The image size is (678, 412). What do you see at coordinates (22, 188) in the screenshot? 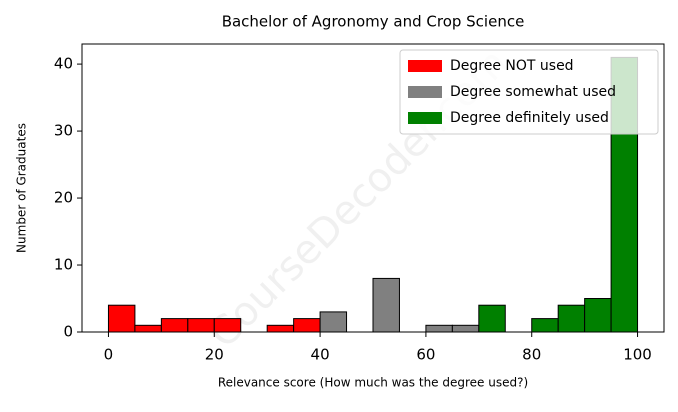
I see `y-axis-label: Number of Graduates` at bounding box center [22, 188].